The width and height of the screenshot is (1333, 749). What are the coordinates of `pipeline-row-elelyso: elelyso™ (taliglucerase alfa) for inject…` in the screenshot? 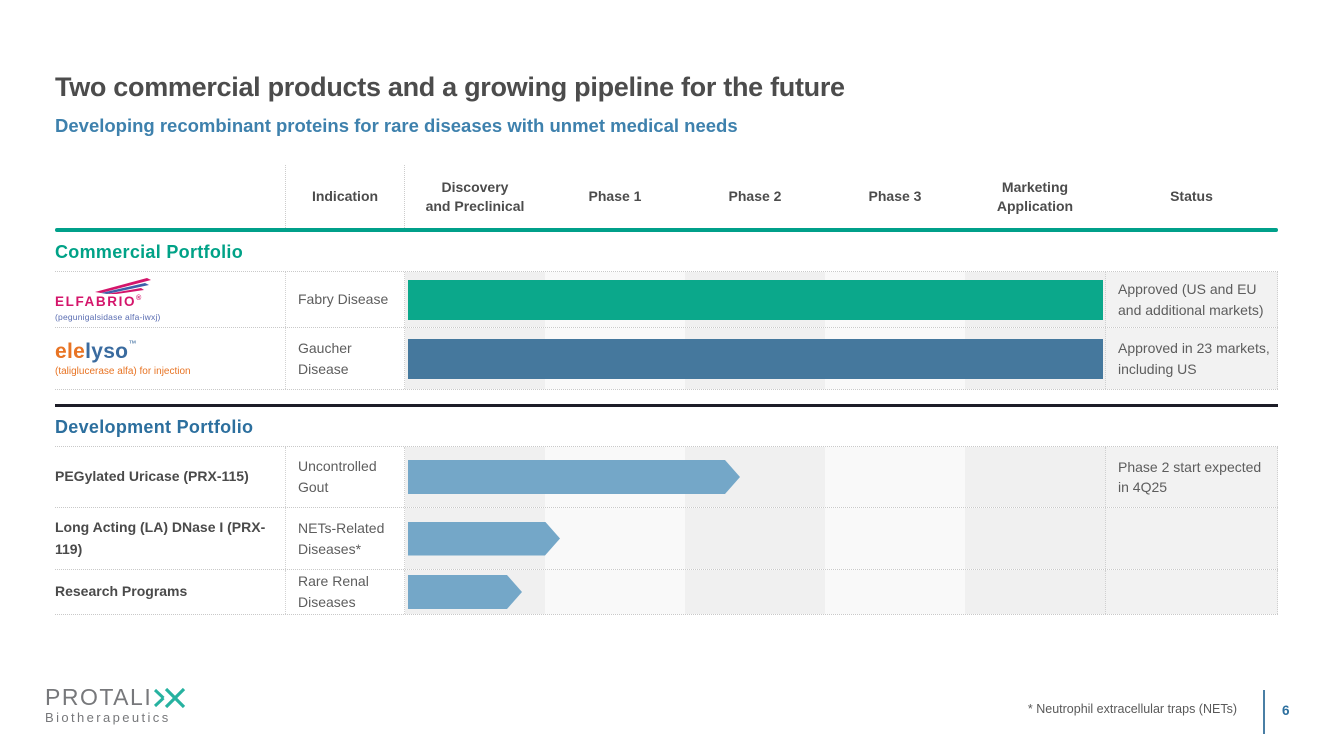 It's located at (666, 358).